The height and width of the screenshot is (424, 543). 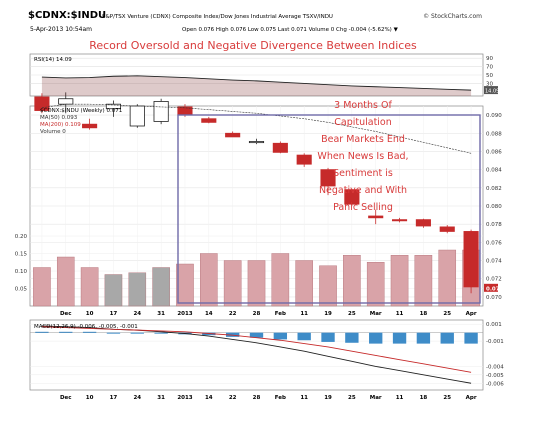 I want to click on rsi-last-value-tag, so click(x=491, y=90).